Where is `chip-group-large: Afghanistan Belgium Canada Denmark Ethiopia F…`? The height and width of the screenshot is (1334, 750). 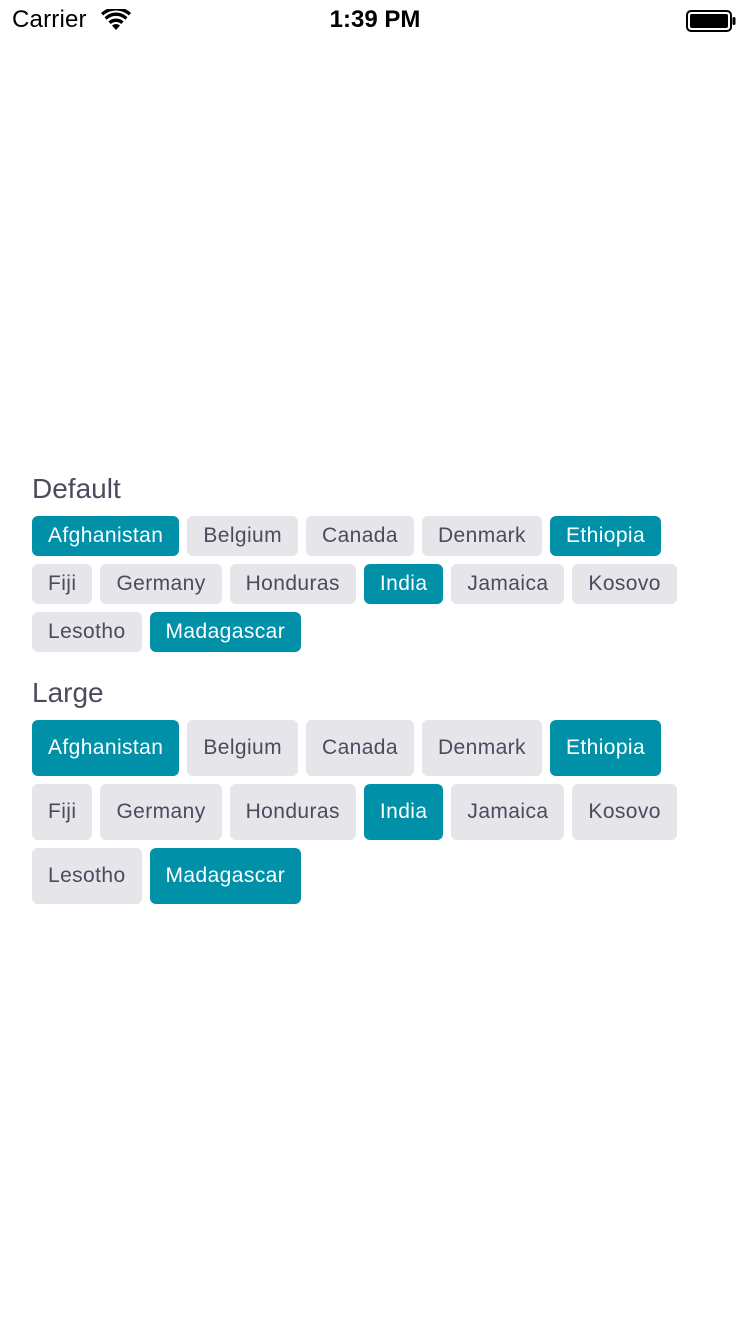 chip-group-large: Afghanistan Belgium Canada Denmark Ethiopia F… is located at coordinates (377, 812).